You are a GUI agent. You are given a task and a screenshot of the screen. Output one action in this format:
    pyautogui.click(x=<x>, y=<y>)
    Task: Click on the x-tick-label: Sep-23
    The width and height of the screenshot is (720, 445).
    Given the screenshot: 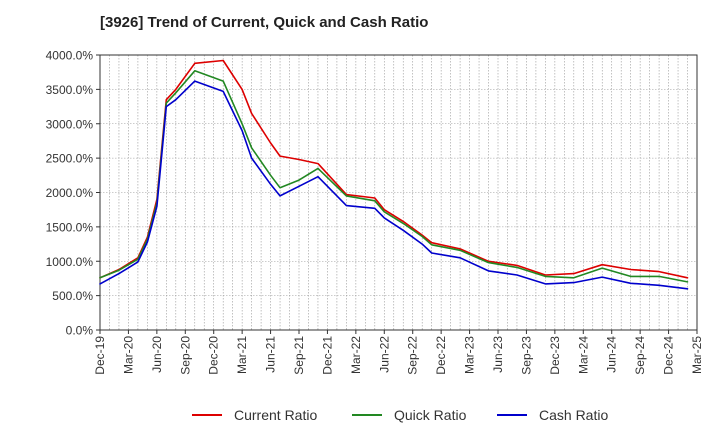 What is the action you would take?
    pyautogui.click(x=526, y=355)
    